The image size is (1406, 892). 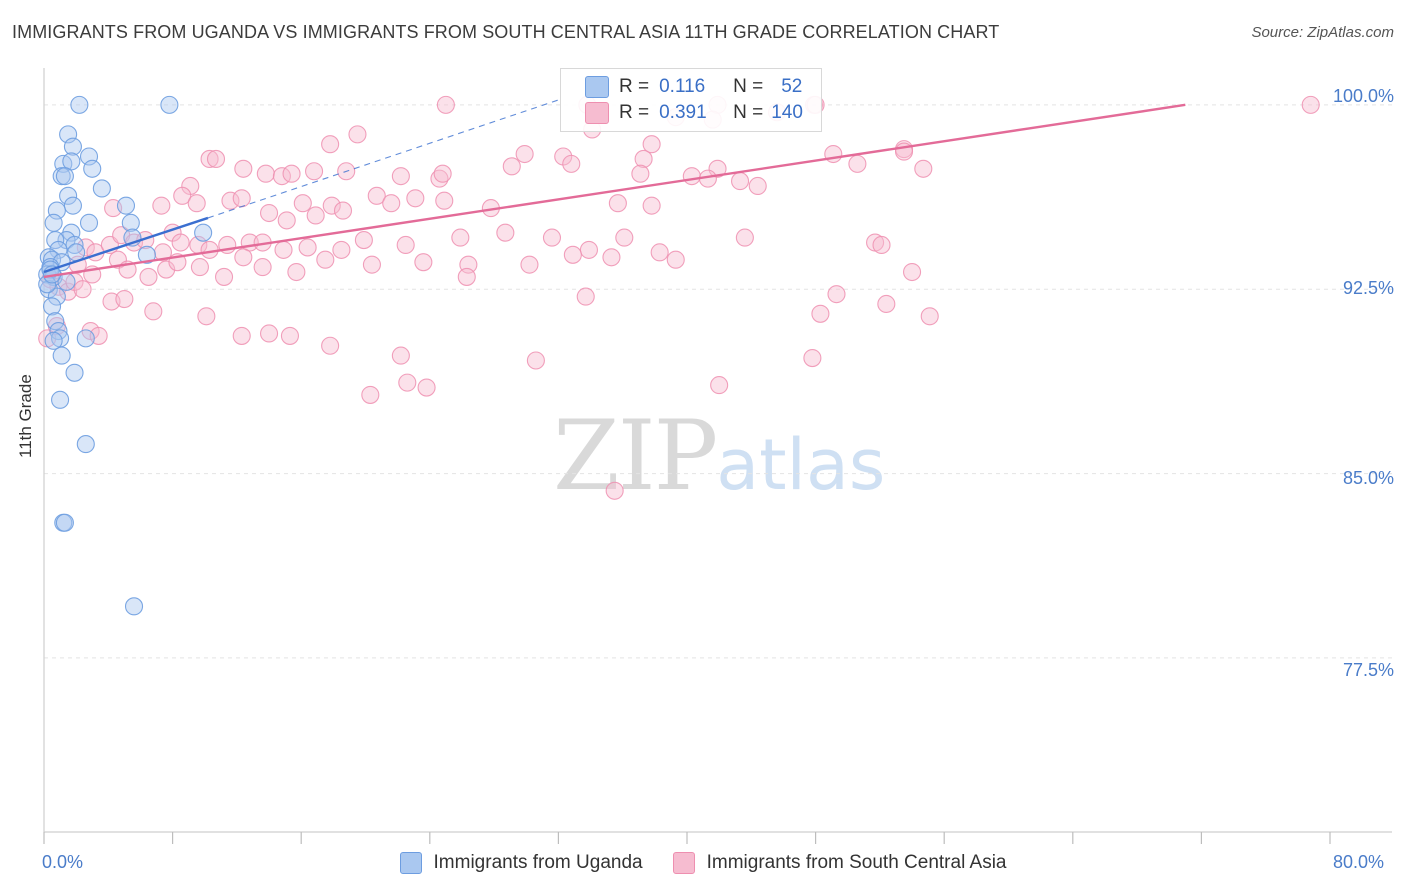 I want to click on legend-swatch-uganda, so click(x=597, y=87).